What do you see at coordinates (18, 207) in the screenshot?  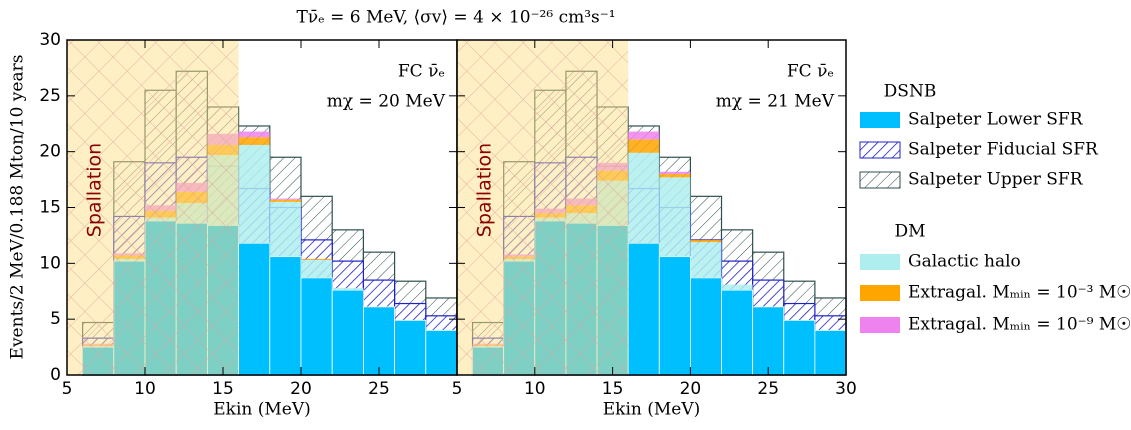 I see `y-axis-label: Events/2 MeV/0.188 Mton/10 years` at bounding box center [18, 207].